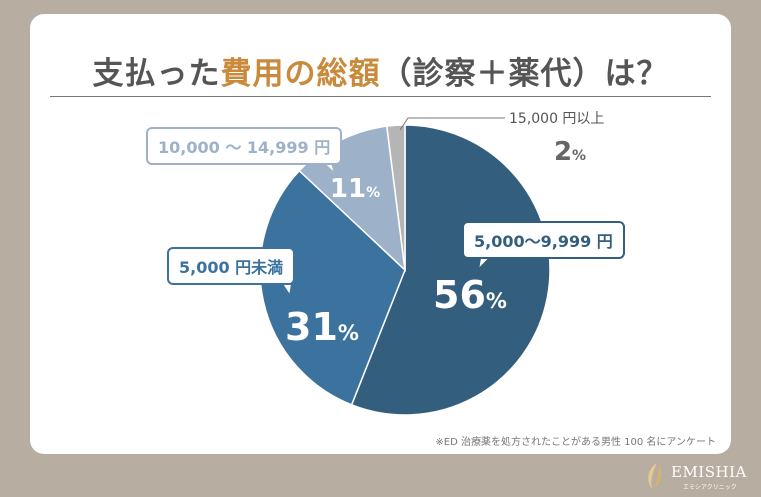 The height and width of the screenshot is (497, 761). I want to click on title-accent: 費用の総額, so click(300, 74).